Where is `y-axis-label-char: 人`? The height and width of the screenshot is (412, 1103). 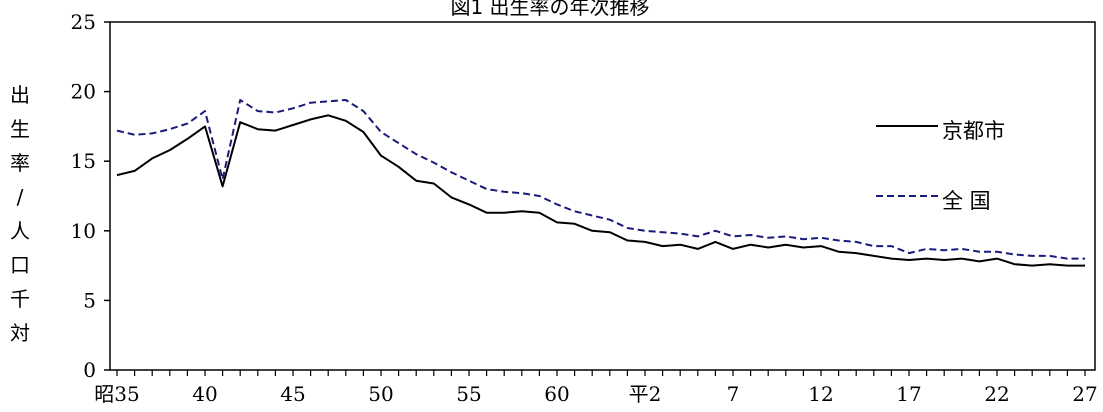 y-axis-label-char: 人 is located at coordinates (20, 231).